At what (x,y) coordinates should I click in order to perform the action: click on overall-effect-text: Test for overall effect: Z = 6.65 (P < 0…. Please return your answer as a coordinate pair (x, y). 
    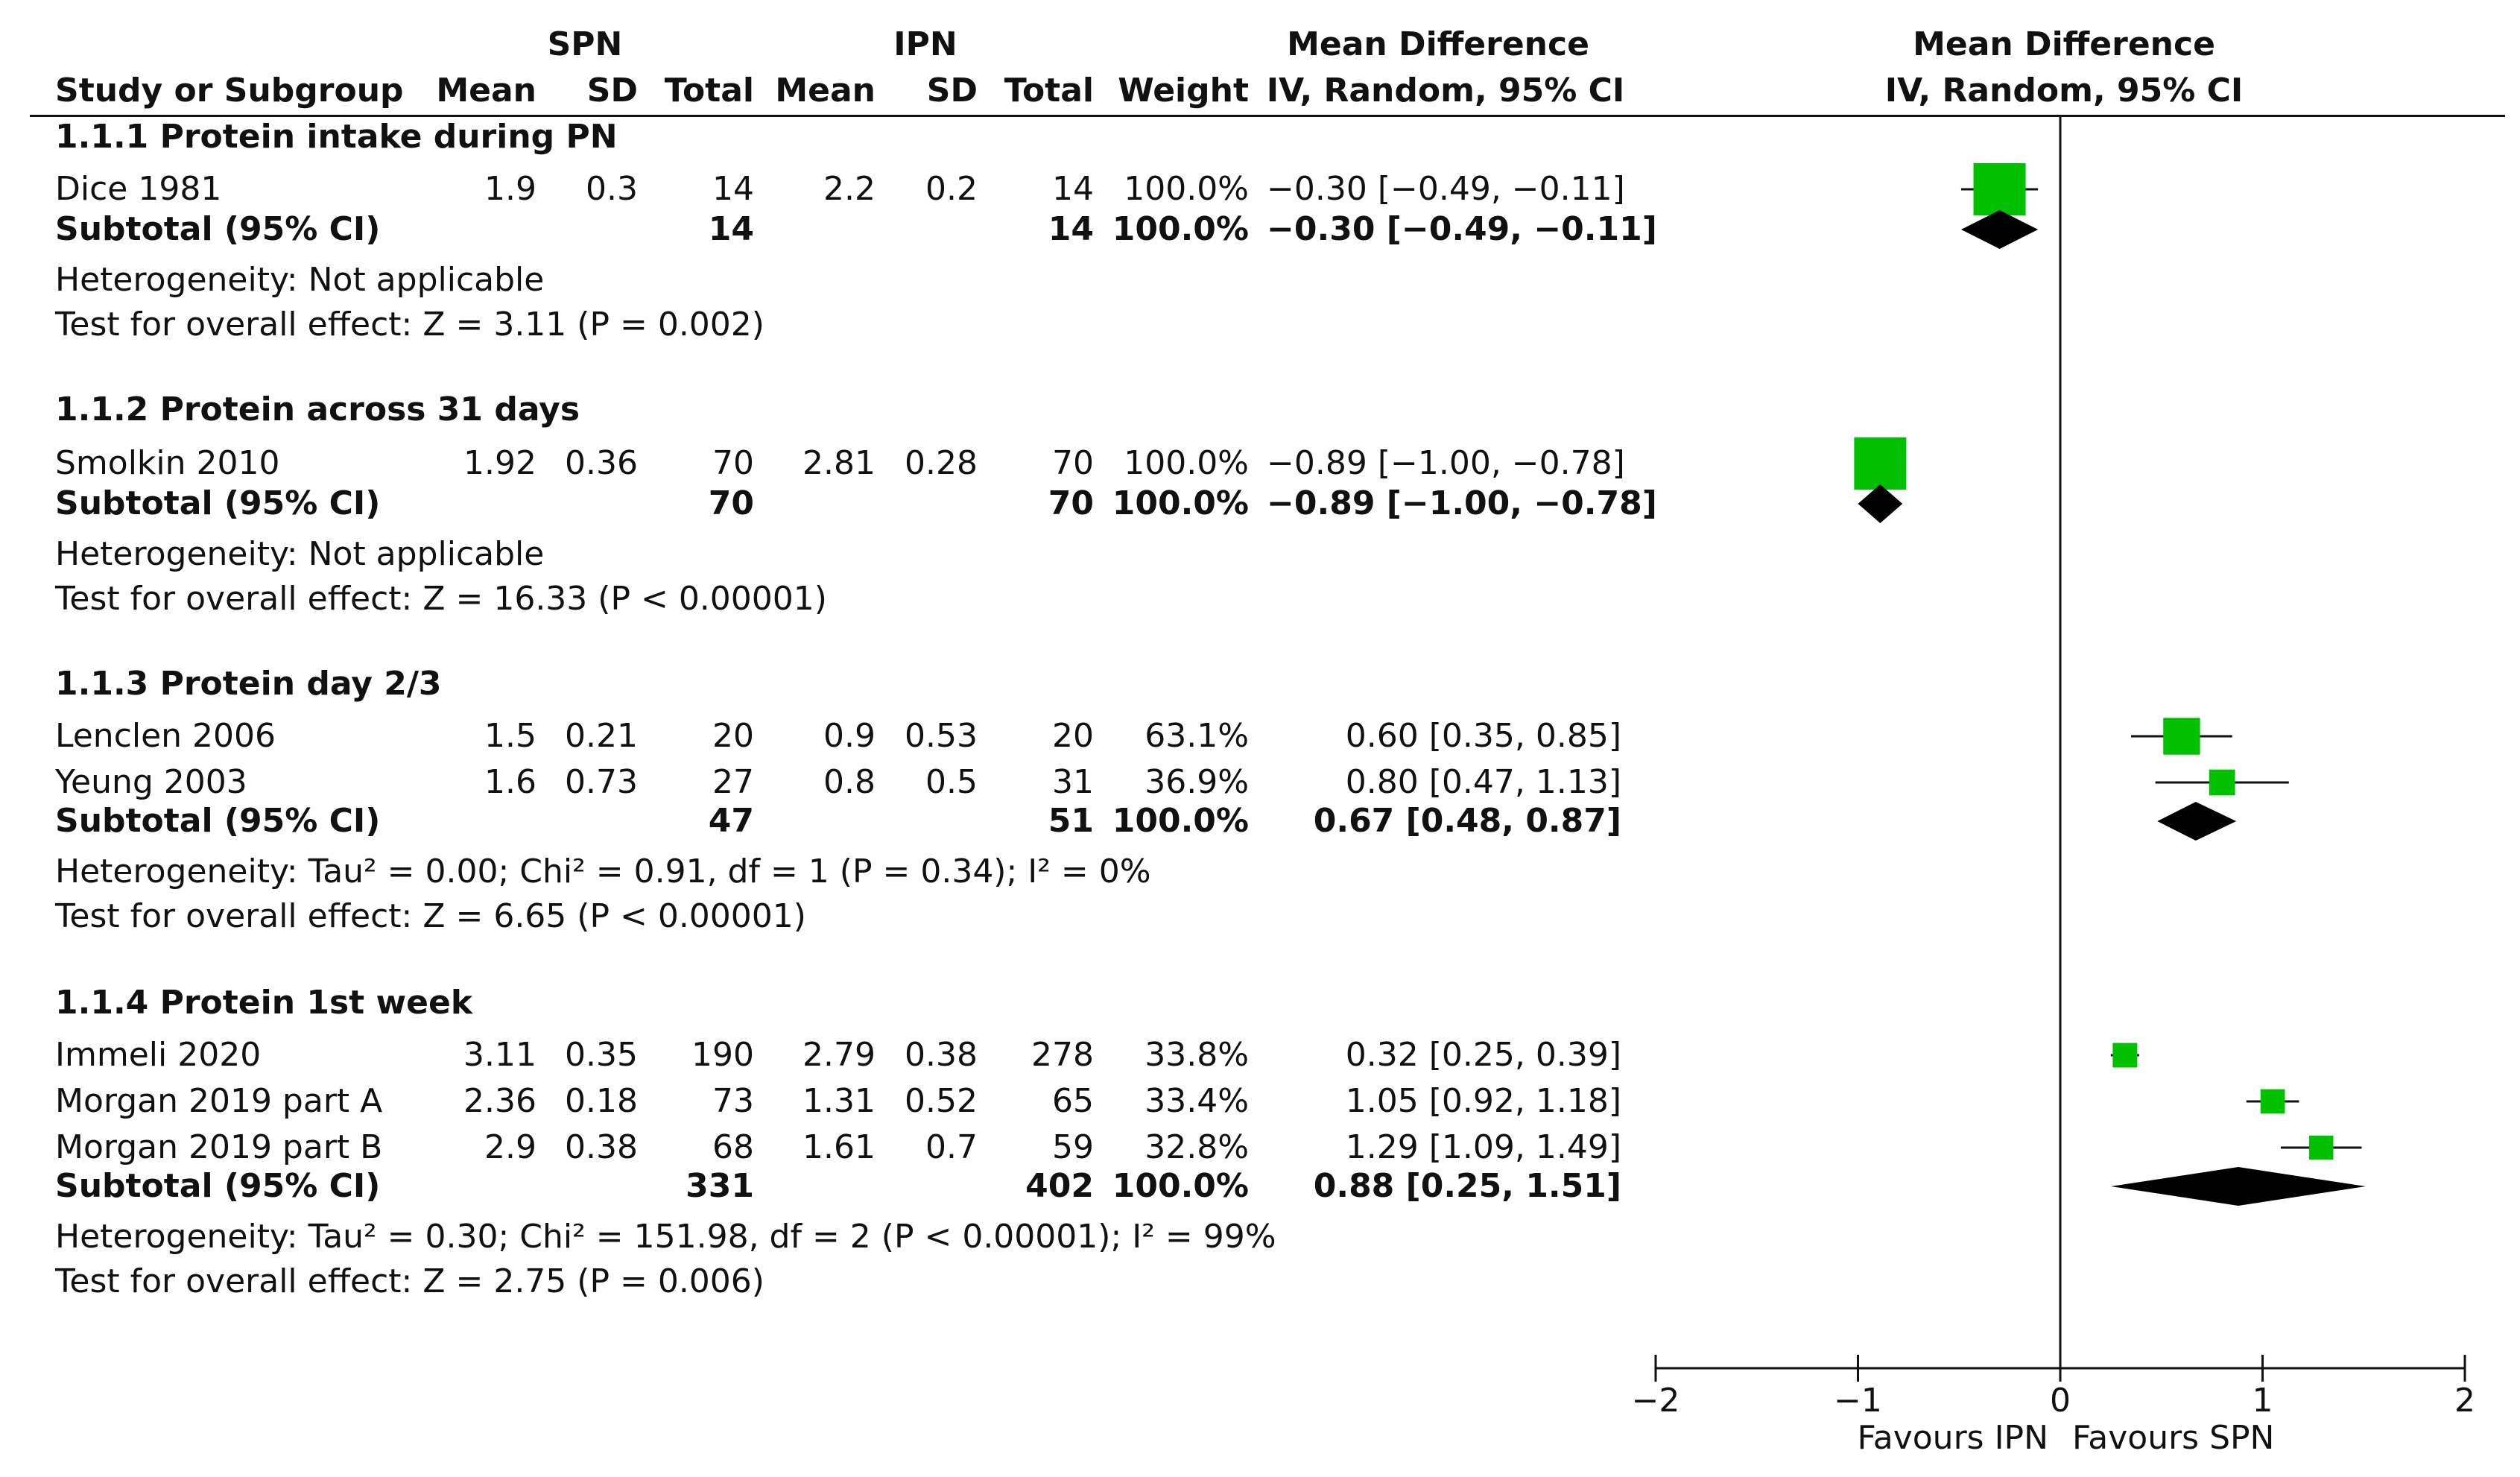
    Looking at the image, I should click on (430, 916).